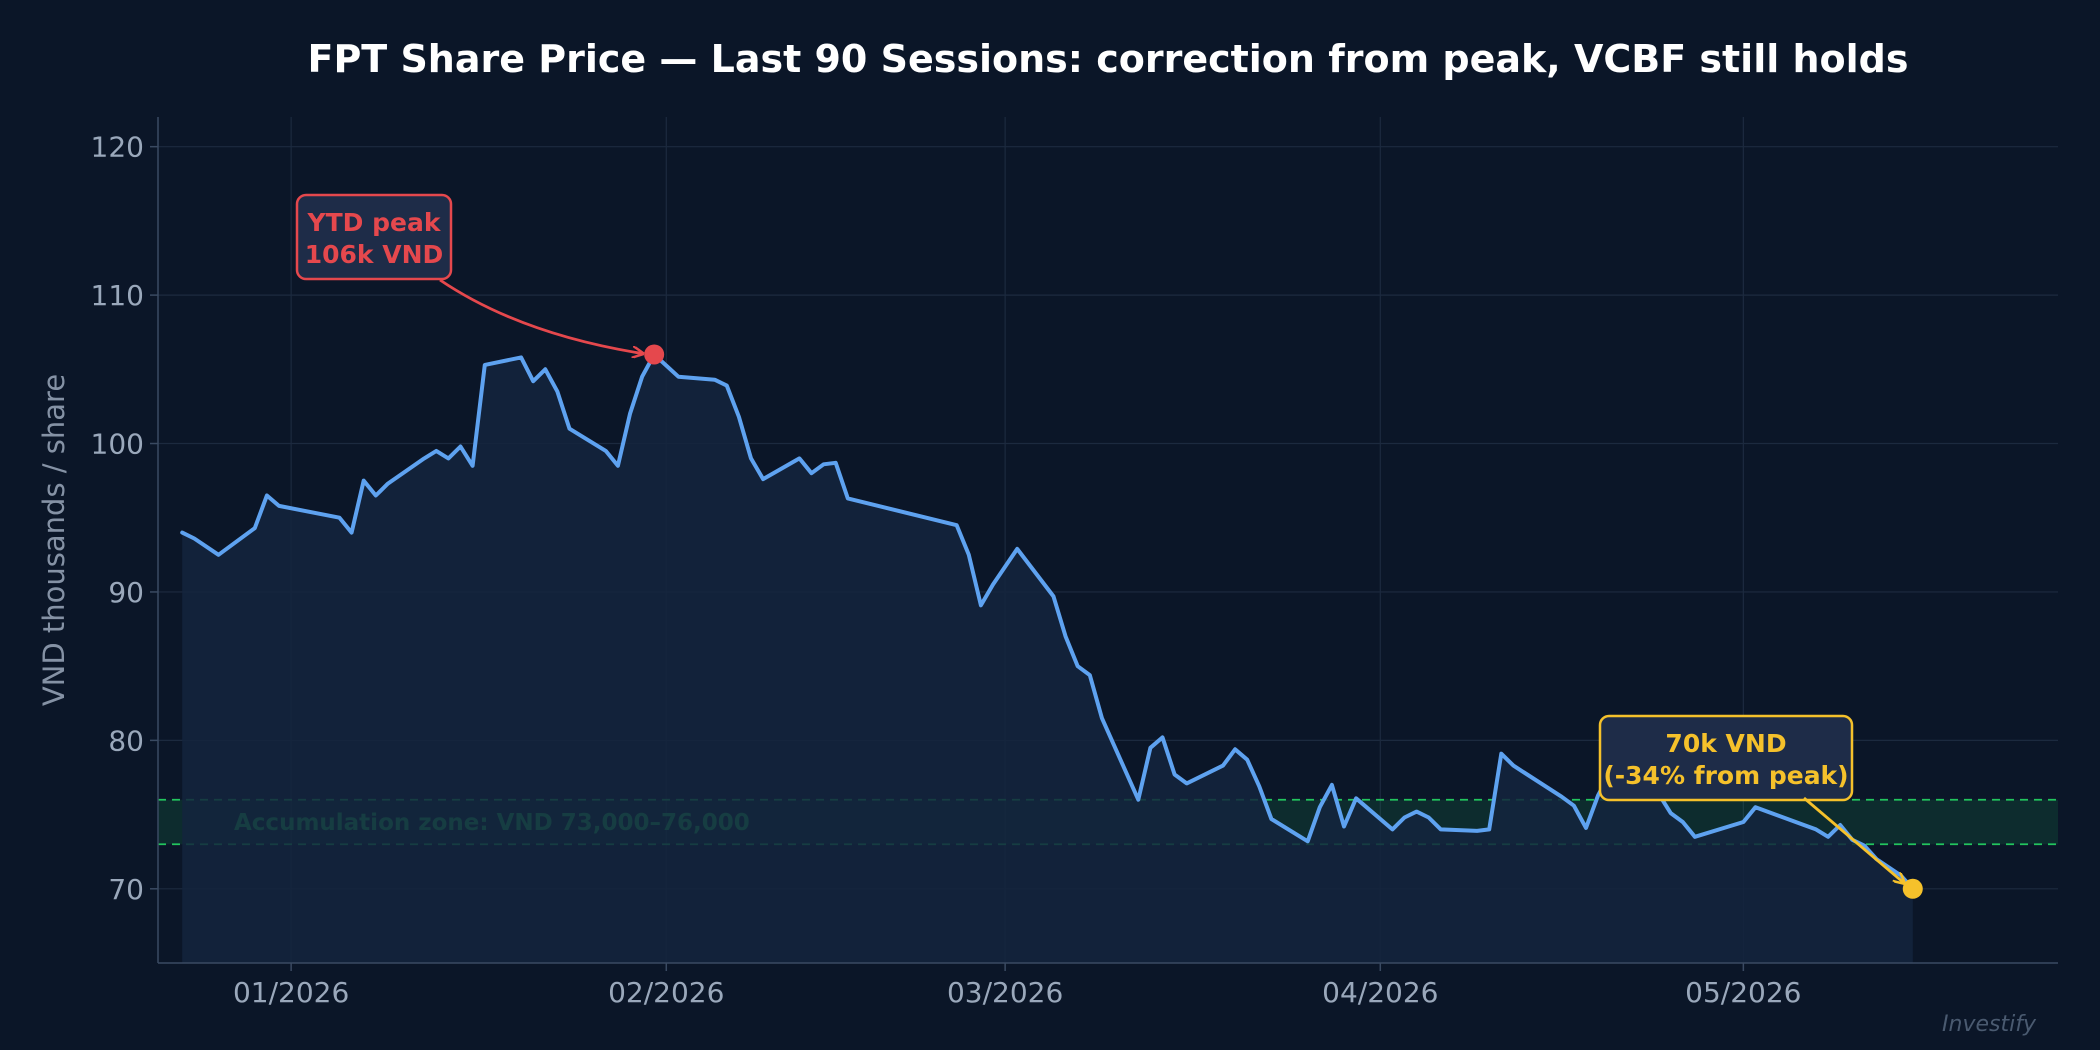 The width and height of the screenshot is (2100, 1050). Describe the element at coordinates (1912, 888) in the screenshot. I see `current-marker` at that location.